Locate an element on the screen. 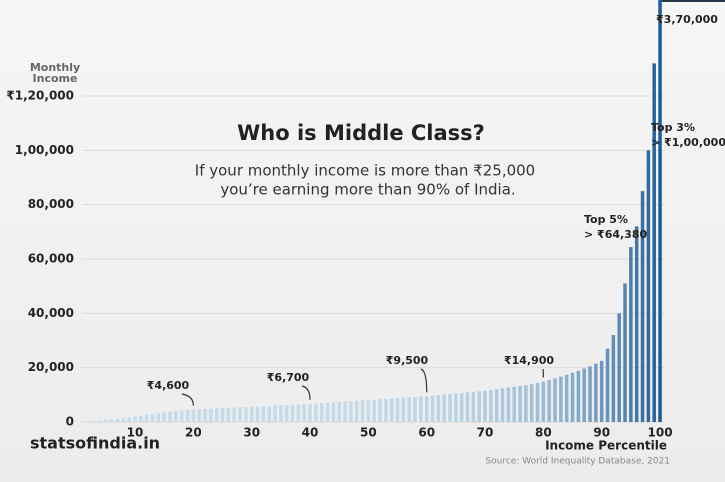 The width and height of the screenshot is (725, 482). annotation: ₹4,600 is located at coordinates (168, 385).